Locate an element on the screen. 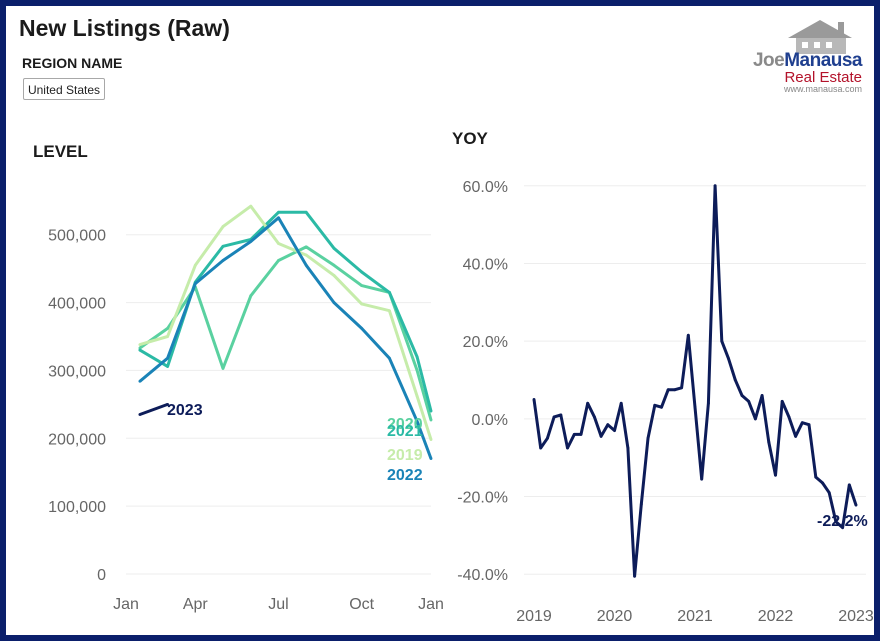 The image size is (880, 641). level-x-tick-label: Apr is located at coordinates (196, 604).